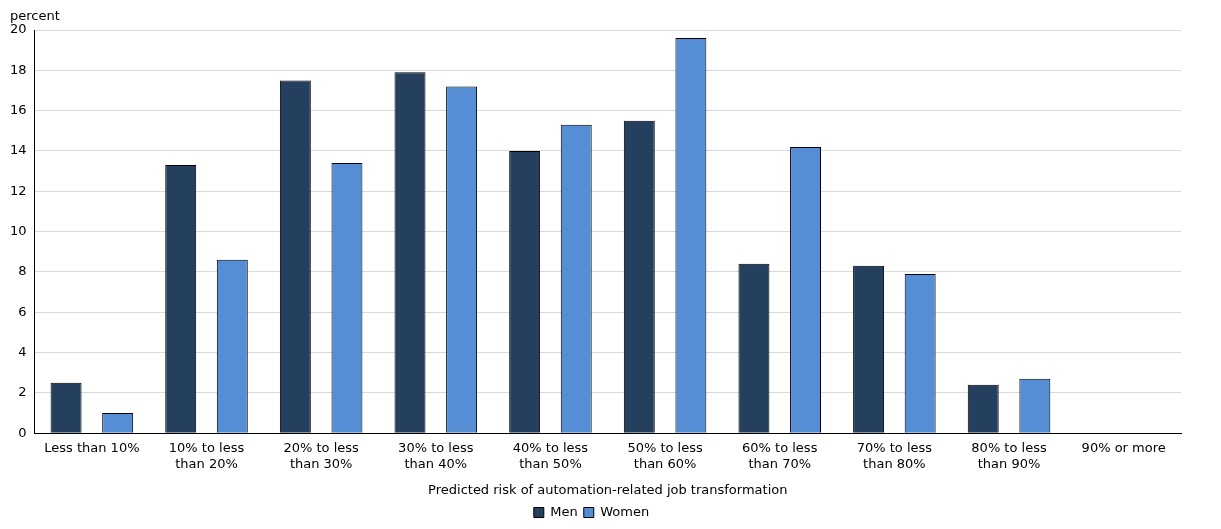  What do you see at coordinates (625, 511) in the screenshot?
I see `legend-label: Women` at bounding box center [625, 511].